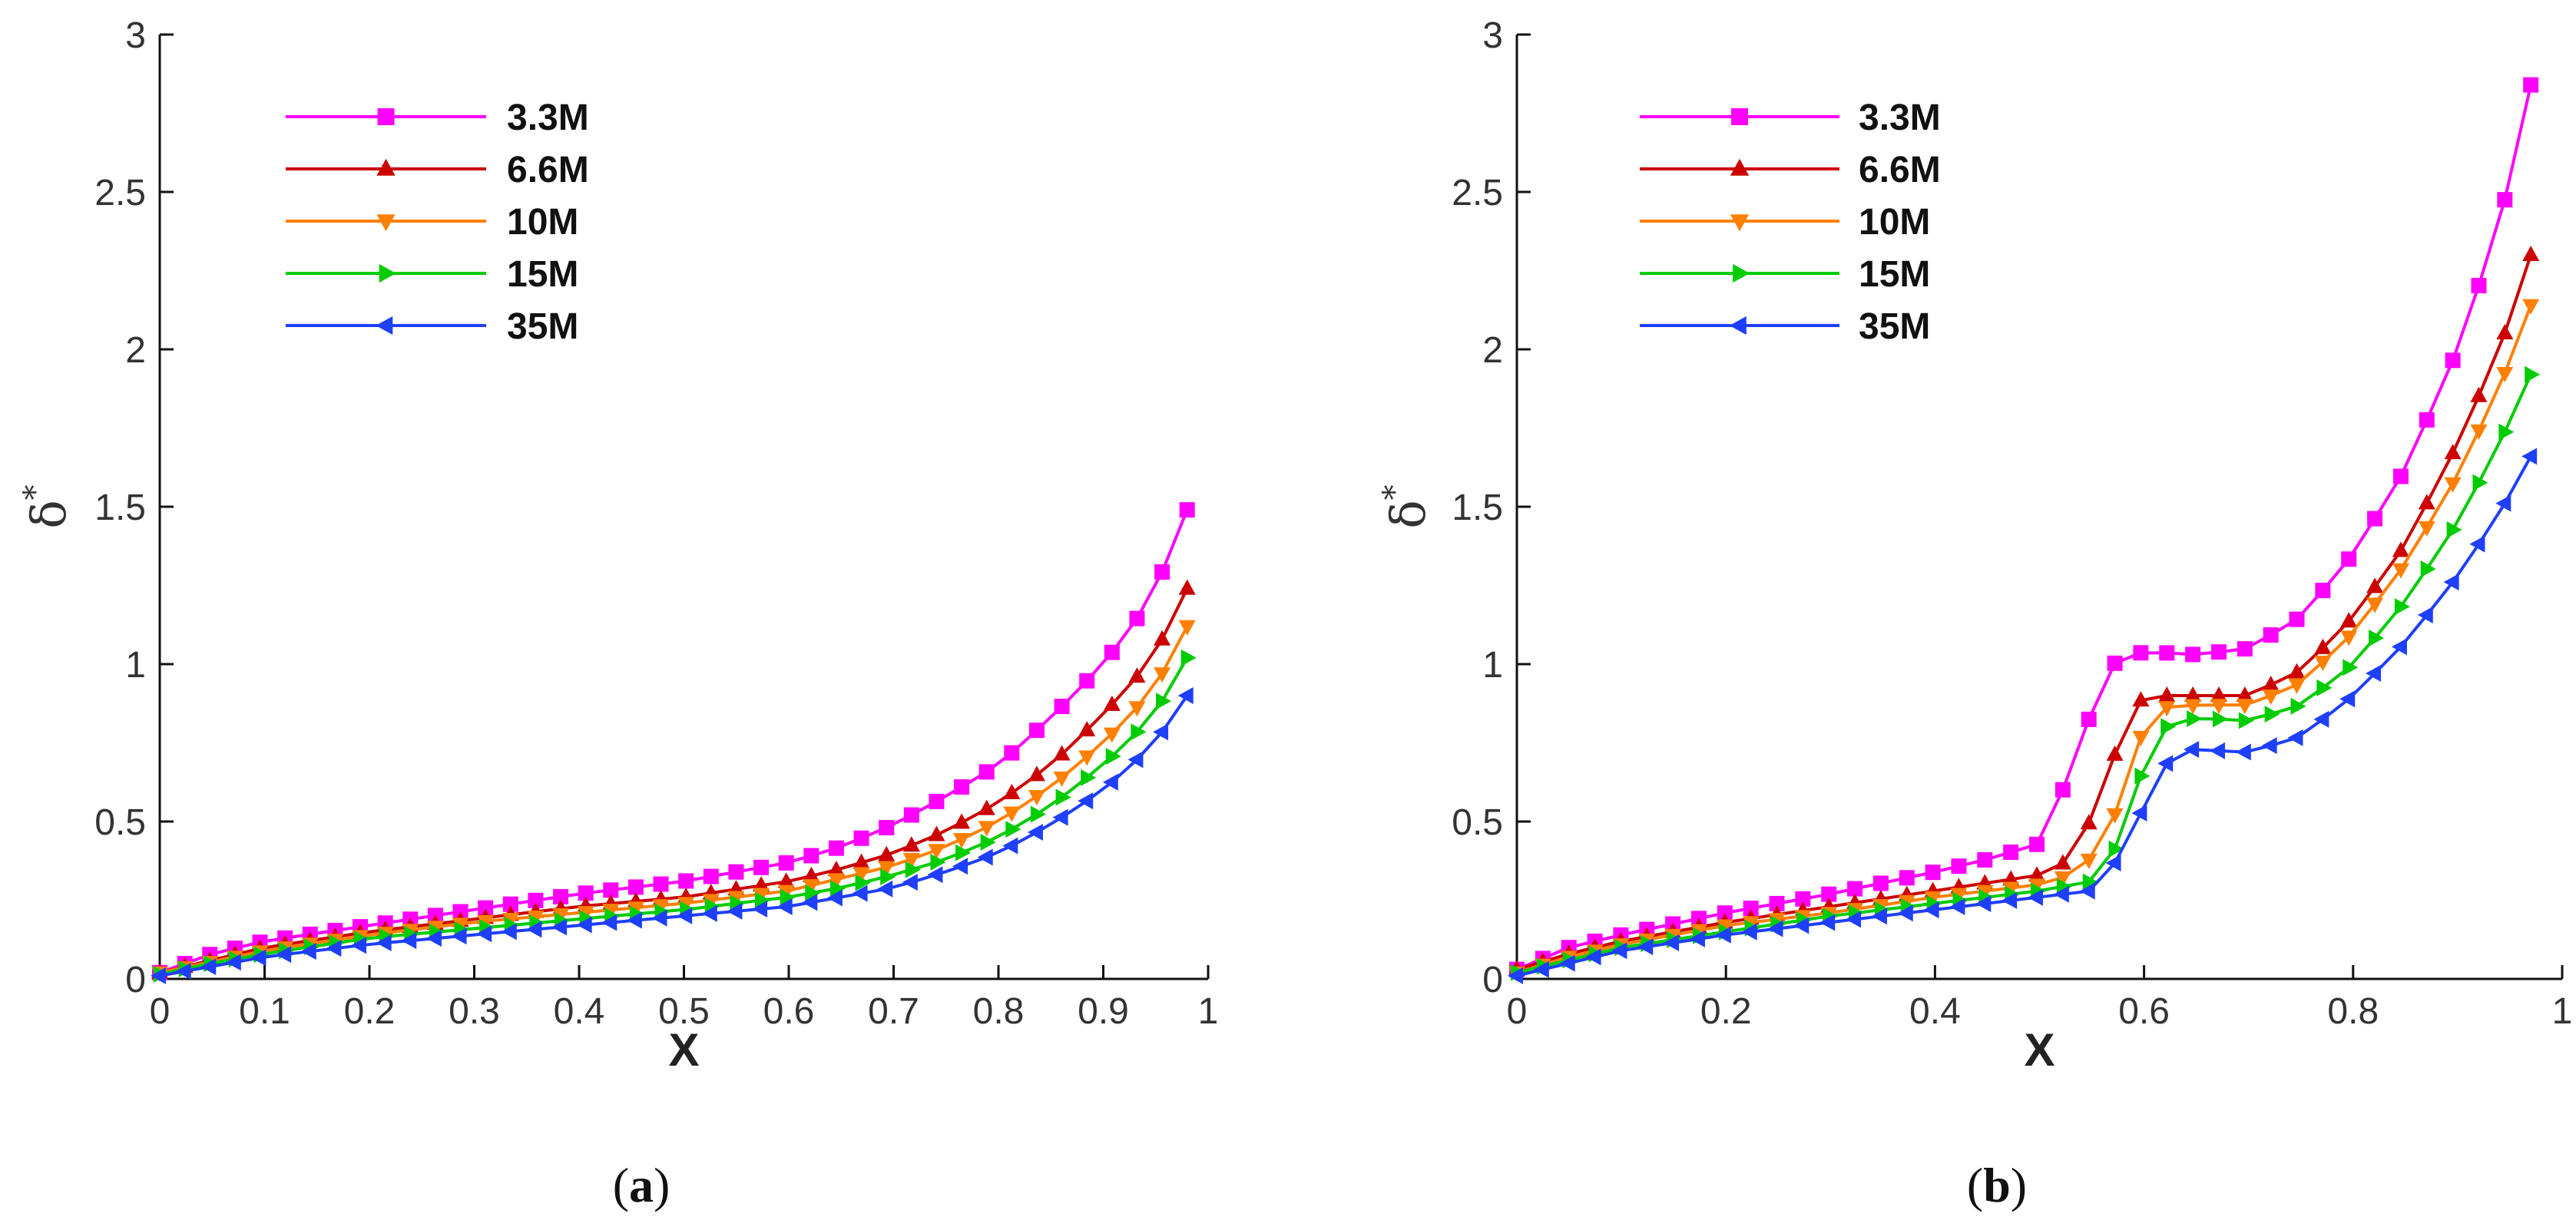 The width and height of the screenshot is (2576, 1220). I want to click on caption-letter: a, so click(641, 1185).